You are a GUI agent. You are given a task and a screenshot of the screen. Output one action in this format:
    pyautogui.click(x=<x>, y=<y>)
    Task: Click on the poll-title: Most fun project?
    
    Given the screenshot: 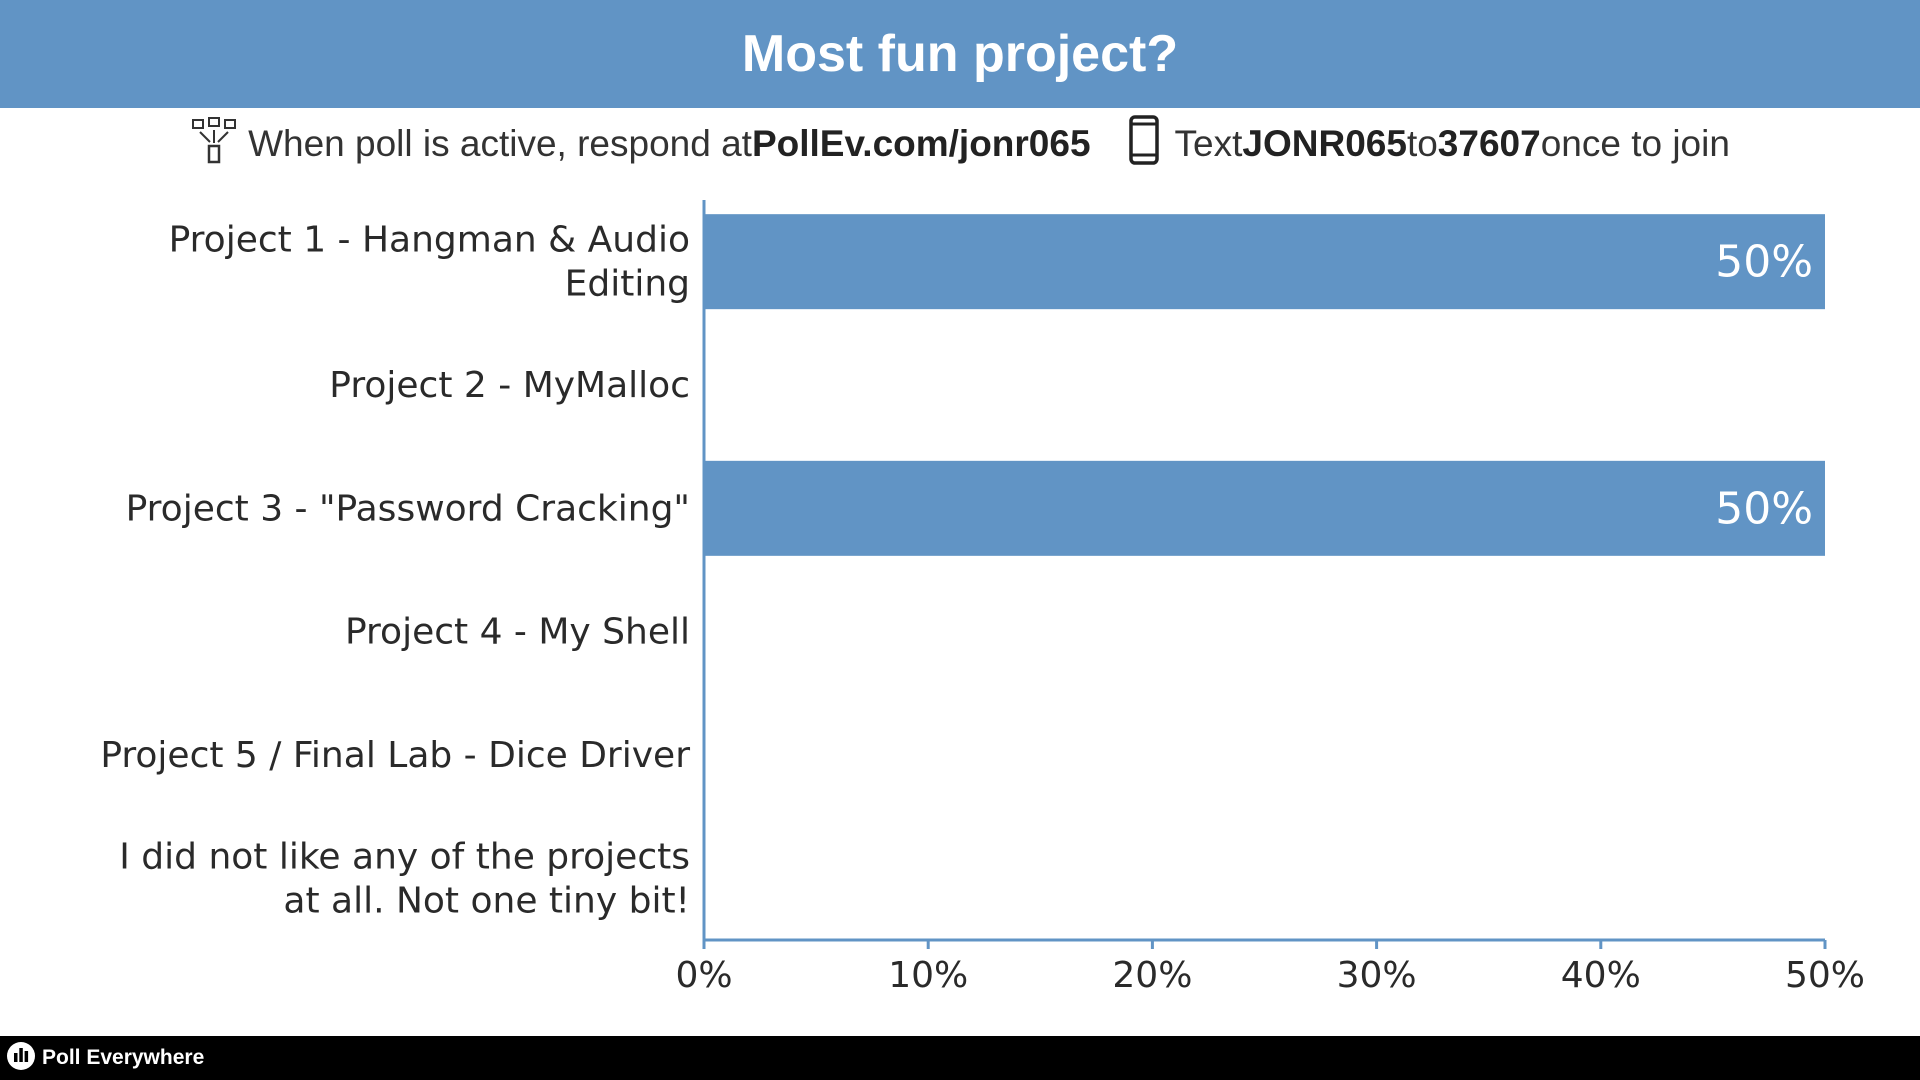 What is the action you would take?
    pyautogui.click(x=960, y=54)
    